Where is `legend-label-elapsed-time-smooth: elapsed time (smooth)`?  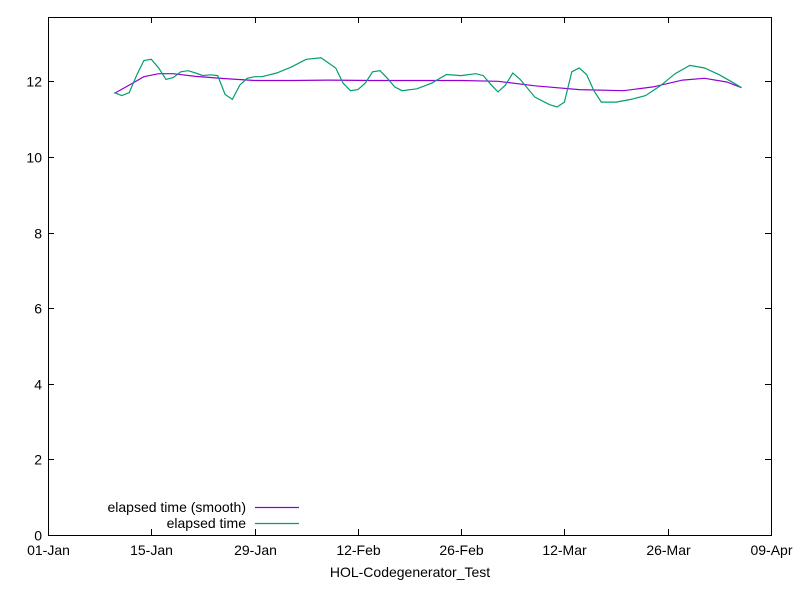
legend-label-elapsed-time-smooth: elapsed time (smooth) is located at coordinates (176, 507).